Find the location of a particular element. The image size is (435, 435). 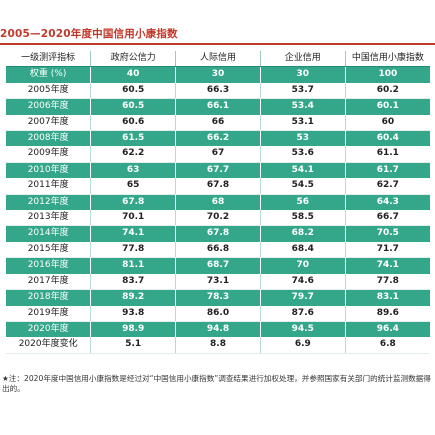

table-cell: 78.3 is located at coordinates (218, 297).